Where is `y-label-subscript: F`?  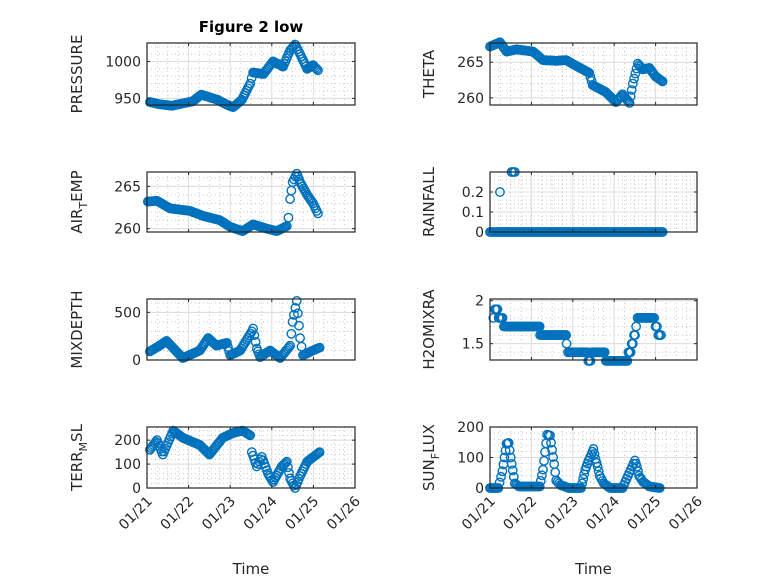
y-label-subscript: F is located at coordinates (435, 456).